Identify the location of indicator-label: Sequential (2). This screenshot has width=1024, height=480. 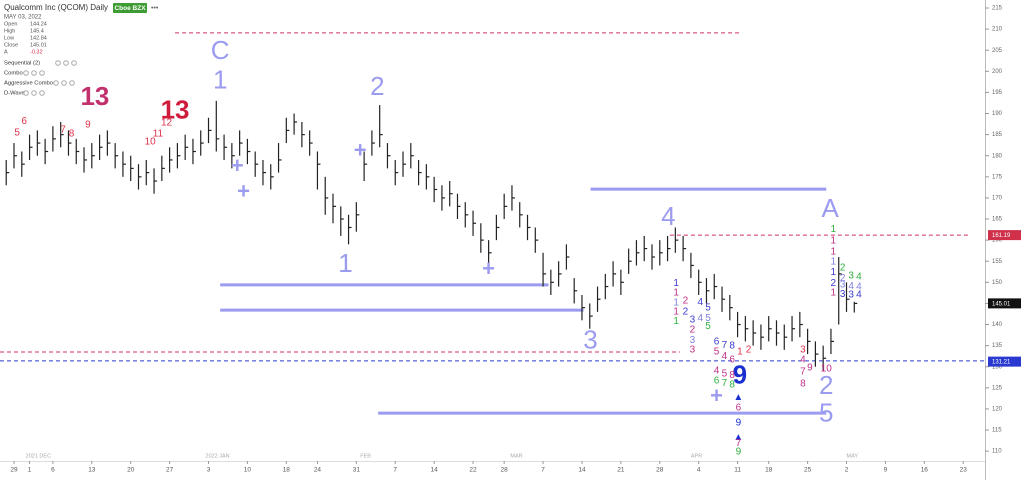
(22, 64).